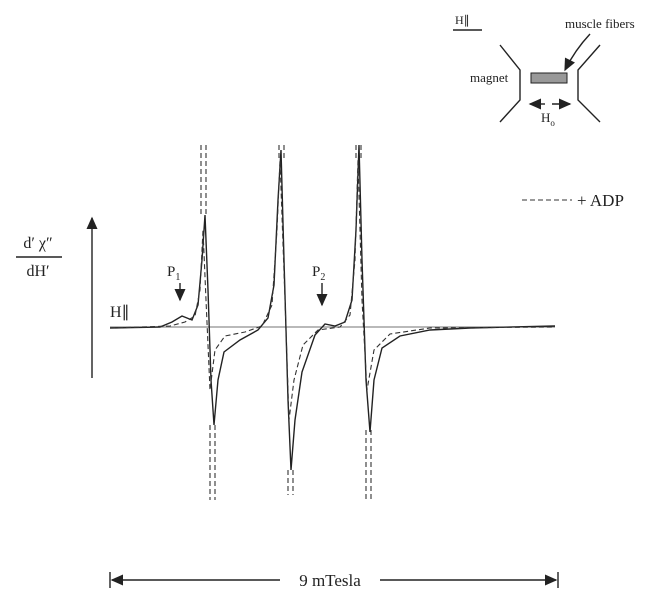  What do you see at coordinates (120, 312) in the screenshot?
I see `orientation-label: H∥` at bounding box center [120, 312].